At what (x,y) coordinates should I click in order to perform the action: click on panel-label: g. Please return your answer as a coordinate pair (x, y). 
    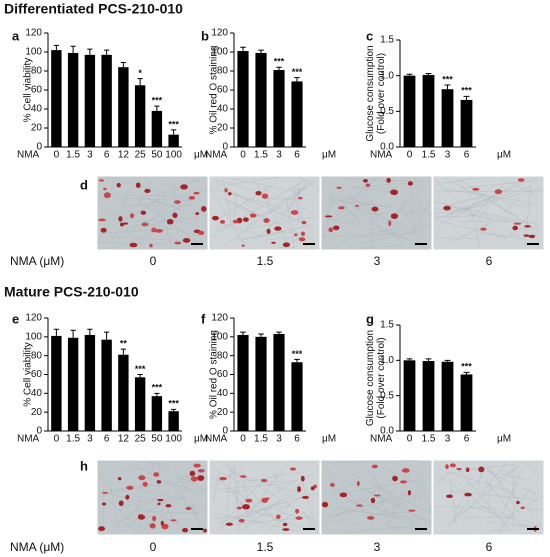
    Looking at the image, I should click on (370, 318).